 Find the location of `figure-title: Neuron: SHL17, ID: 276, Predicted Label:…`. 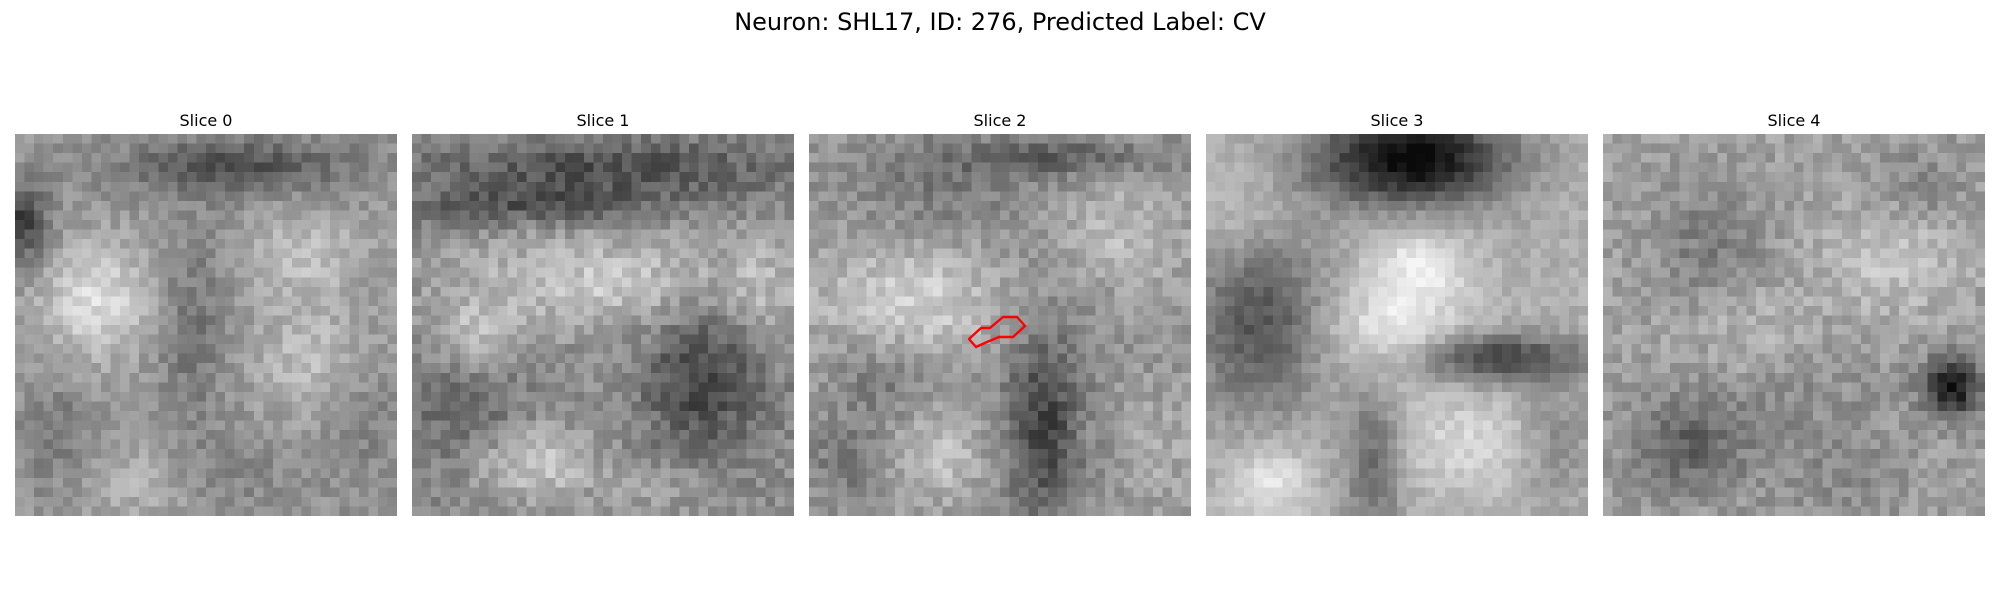

figure-title: Neuron: SHL17, ID: 276, Predicted Label:… is located at coordinates (1000, 22).